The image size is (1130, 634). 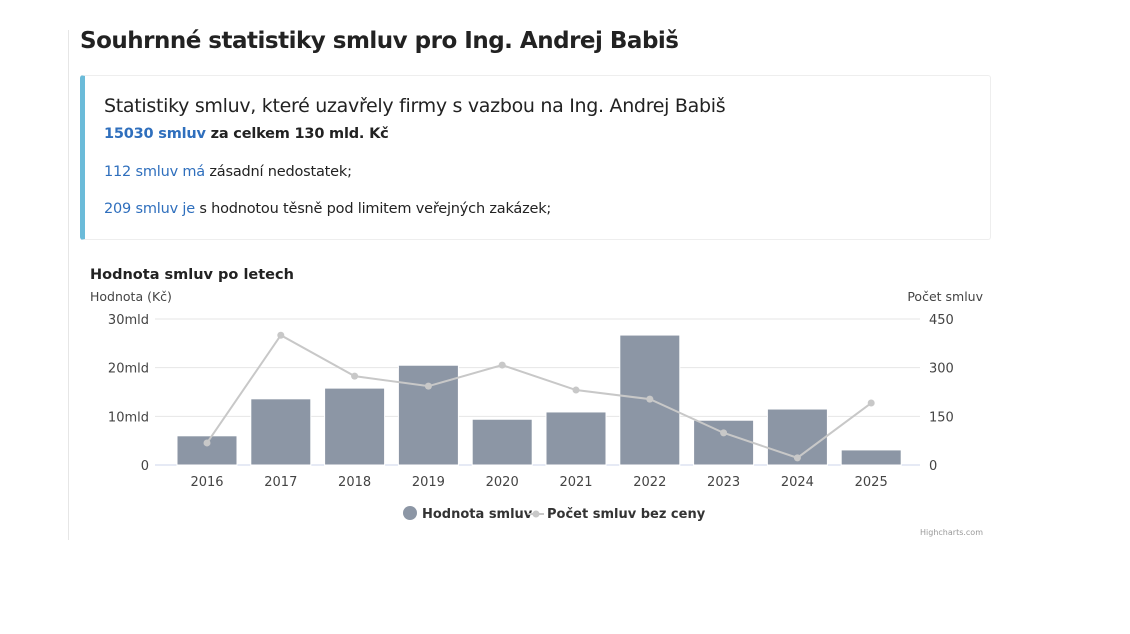 I want to click on x-tick-label: 2022, so click(x=649, y=482).